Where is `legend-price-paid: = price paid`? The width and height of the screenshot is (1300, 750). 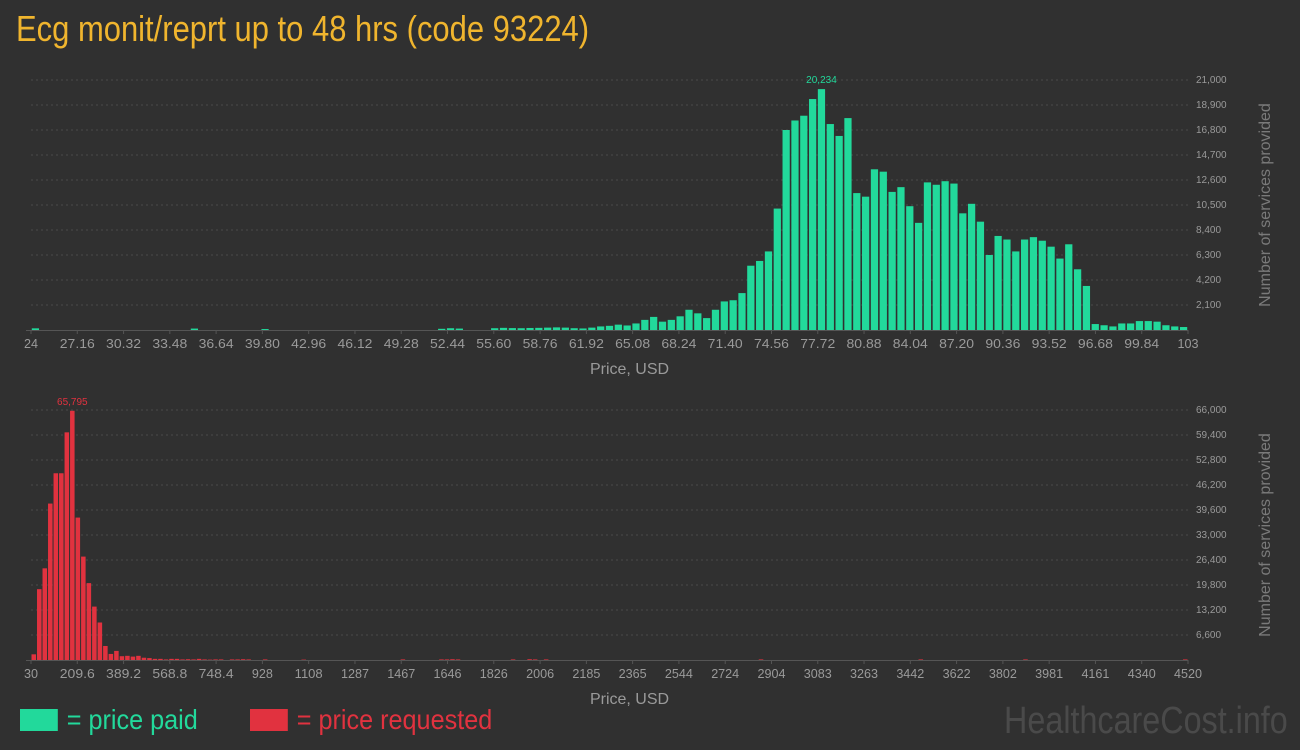
legend-price-paid: = price paid is located at coordinates (109, 720).